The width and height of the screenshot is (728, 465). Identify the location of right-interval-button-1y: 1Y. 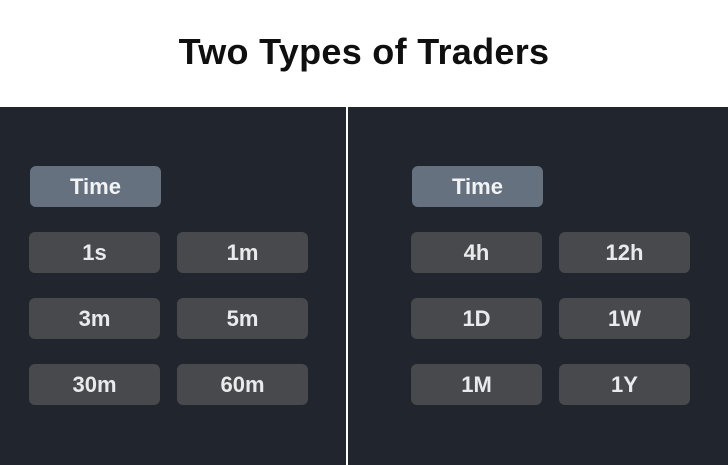
(624, 384).